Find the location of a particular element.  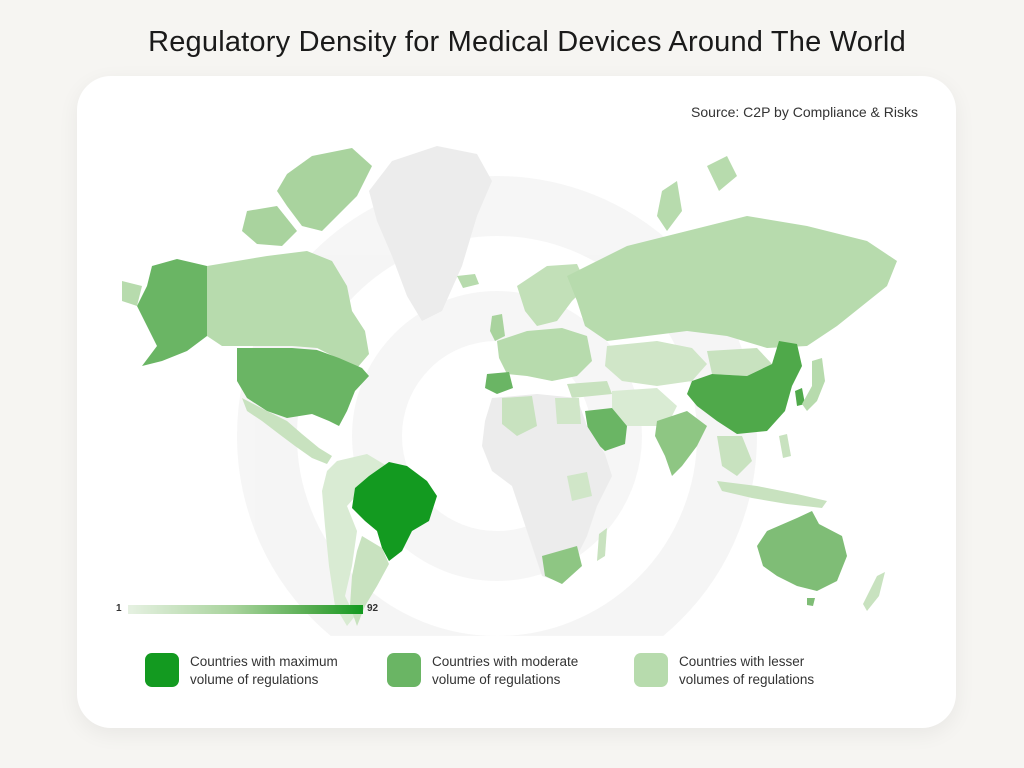

color-scale: 1 92 is located at coordinates (254, 610).